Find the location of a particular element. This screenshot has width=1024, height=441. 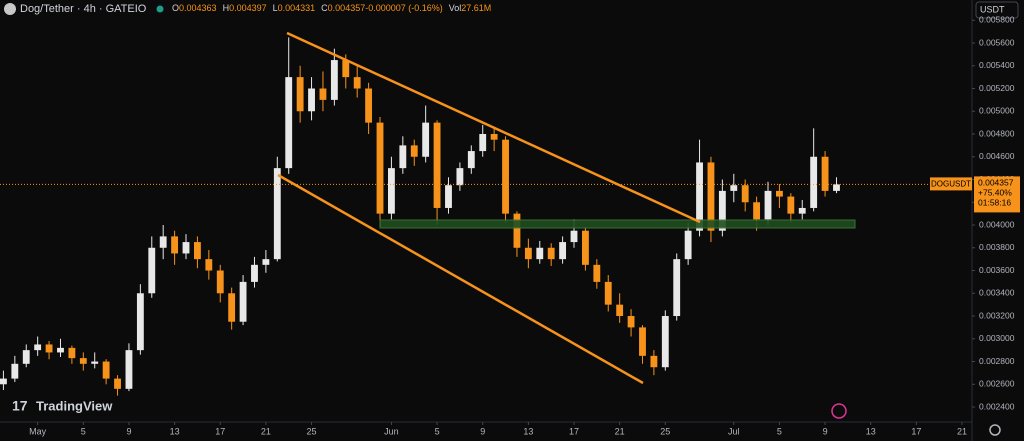

status-dot is located at coordinates (160, 9).